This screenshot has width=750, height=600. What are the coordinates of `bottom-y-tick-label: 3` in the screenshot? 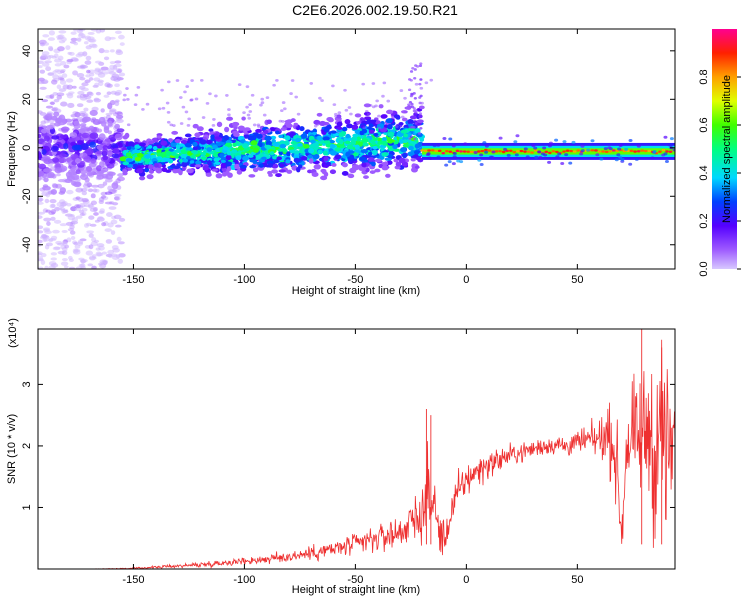 It's located at (27, 384).